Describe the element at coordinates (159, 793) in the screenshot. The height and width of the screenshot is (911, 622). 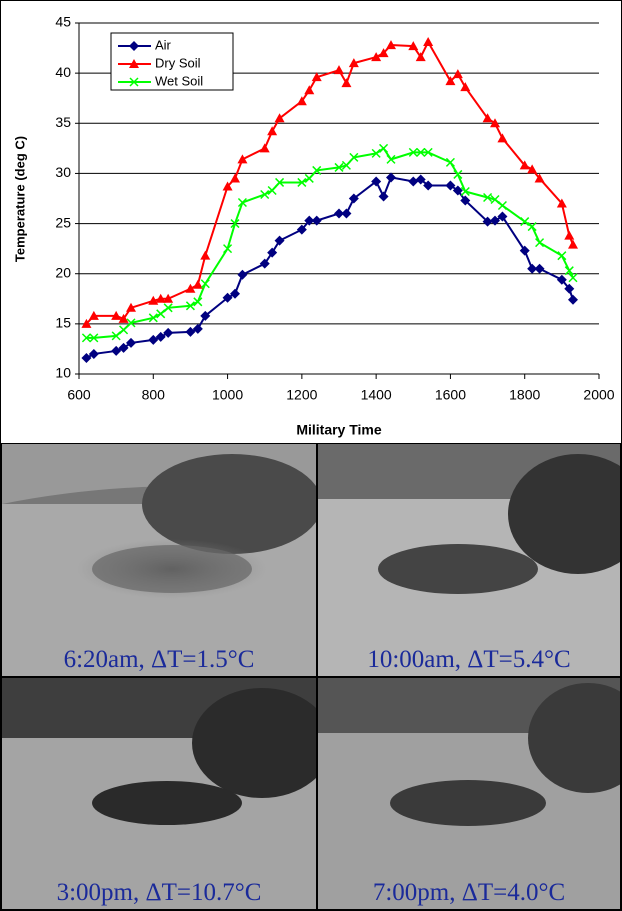
I see `thermal-image: 3:00pm, ΔT=10.7°C` at that location.